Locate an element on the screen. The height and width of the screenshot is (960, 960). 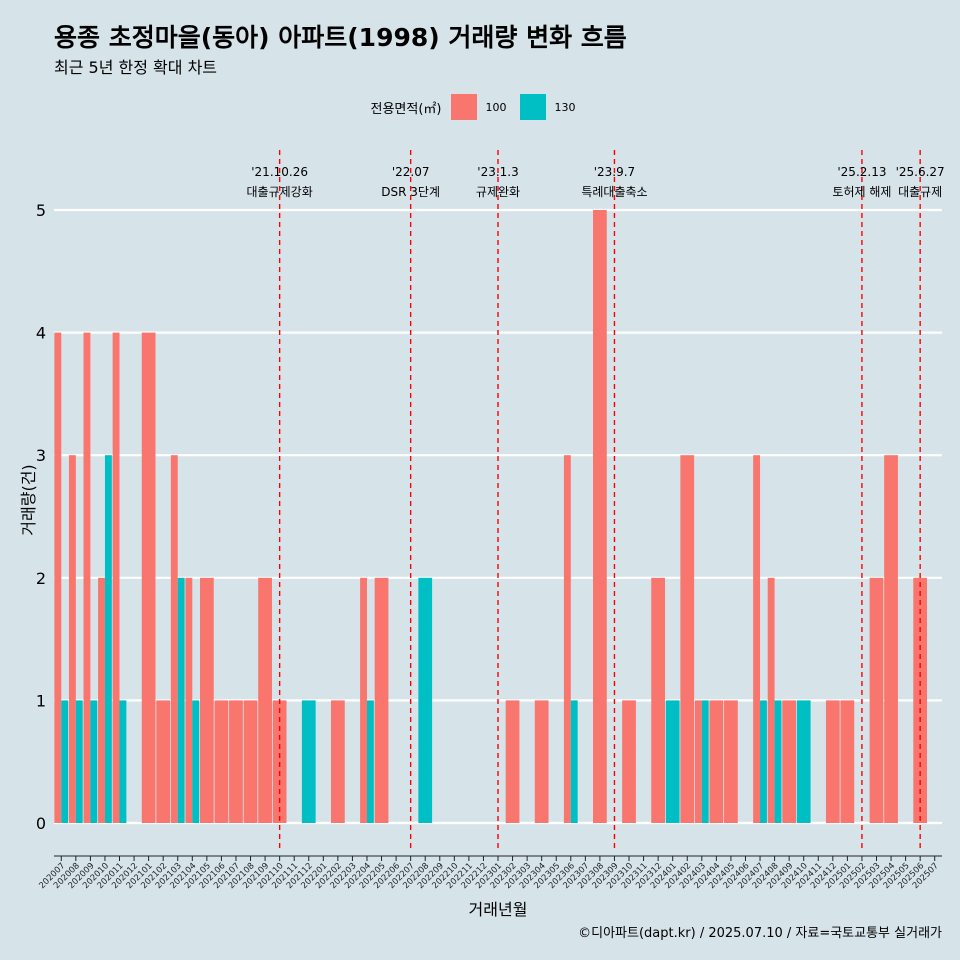
legend-title: 전용면적(㎡) is located at coordinates (406, 109).